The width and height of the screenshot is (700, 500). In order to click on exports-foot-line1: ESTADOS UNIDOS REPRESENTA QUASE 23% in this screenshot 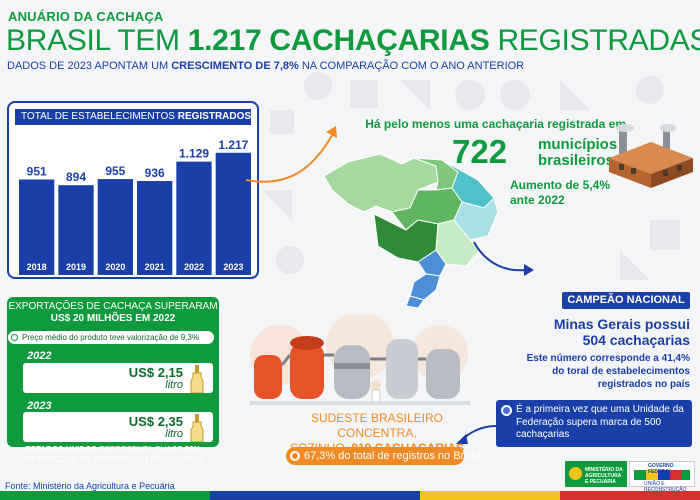, I will do `click(113, 450)`.